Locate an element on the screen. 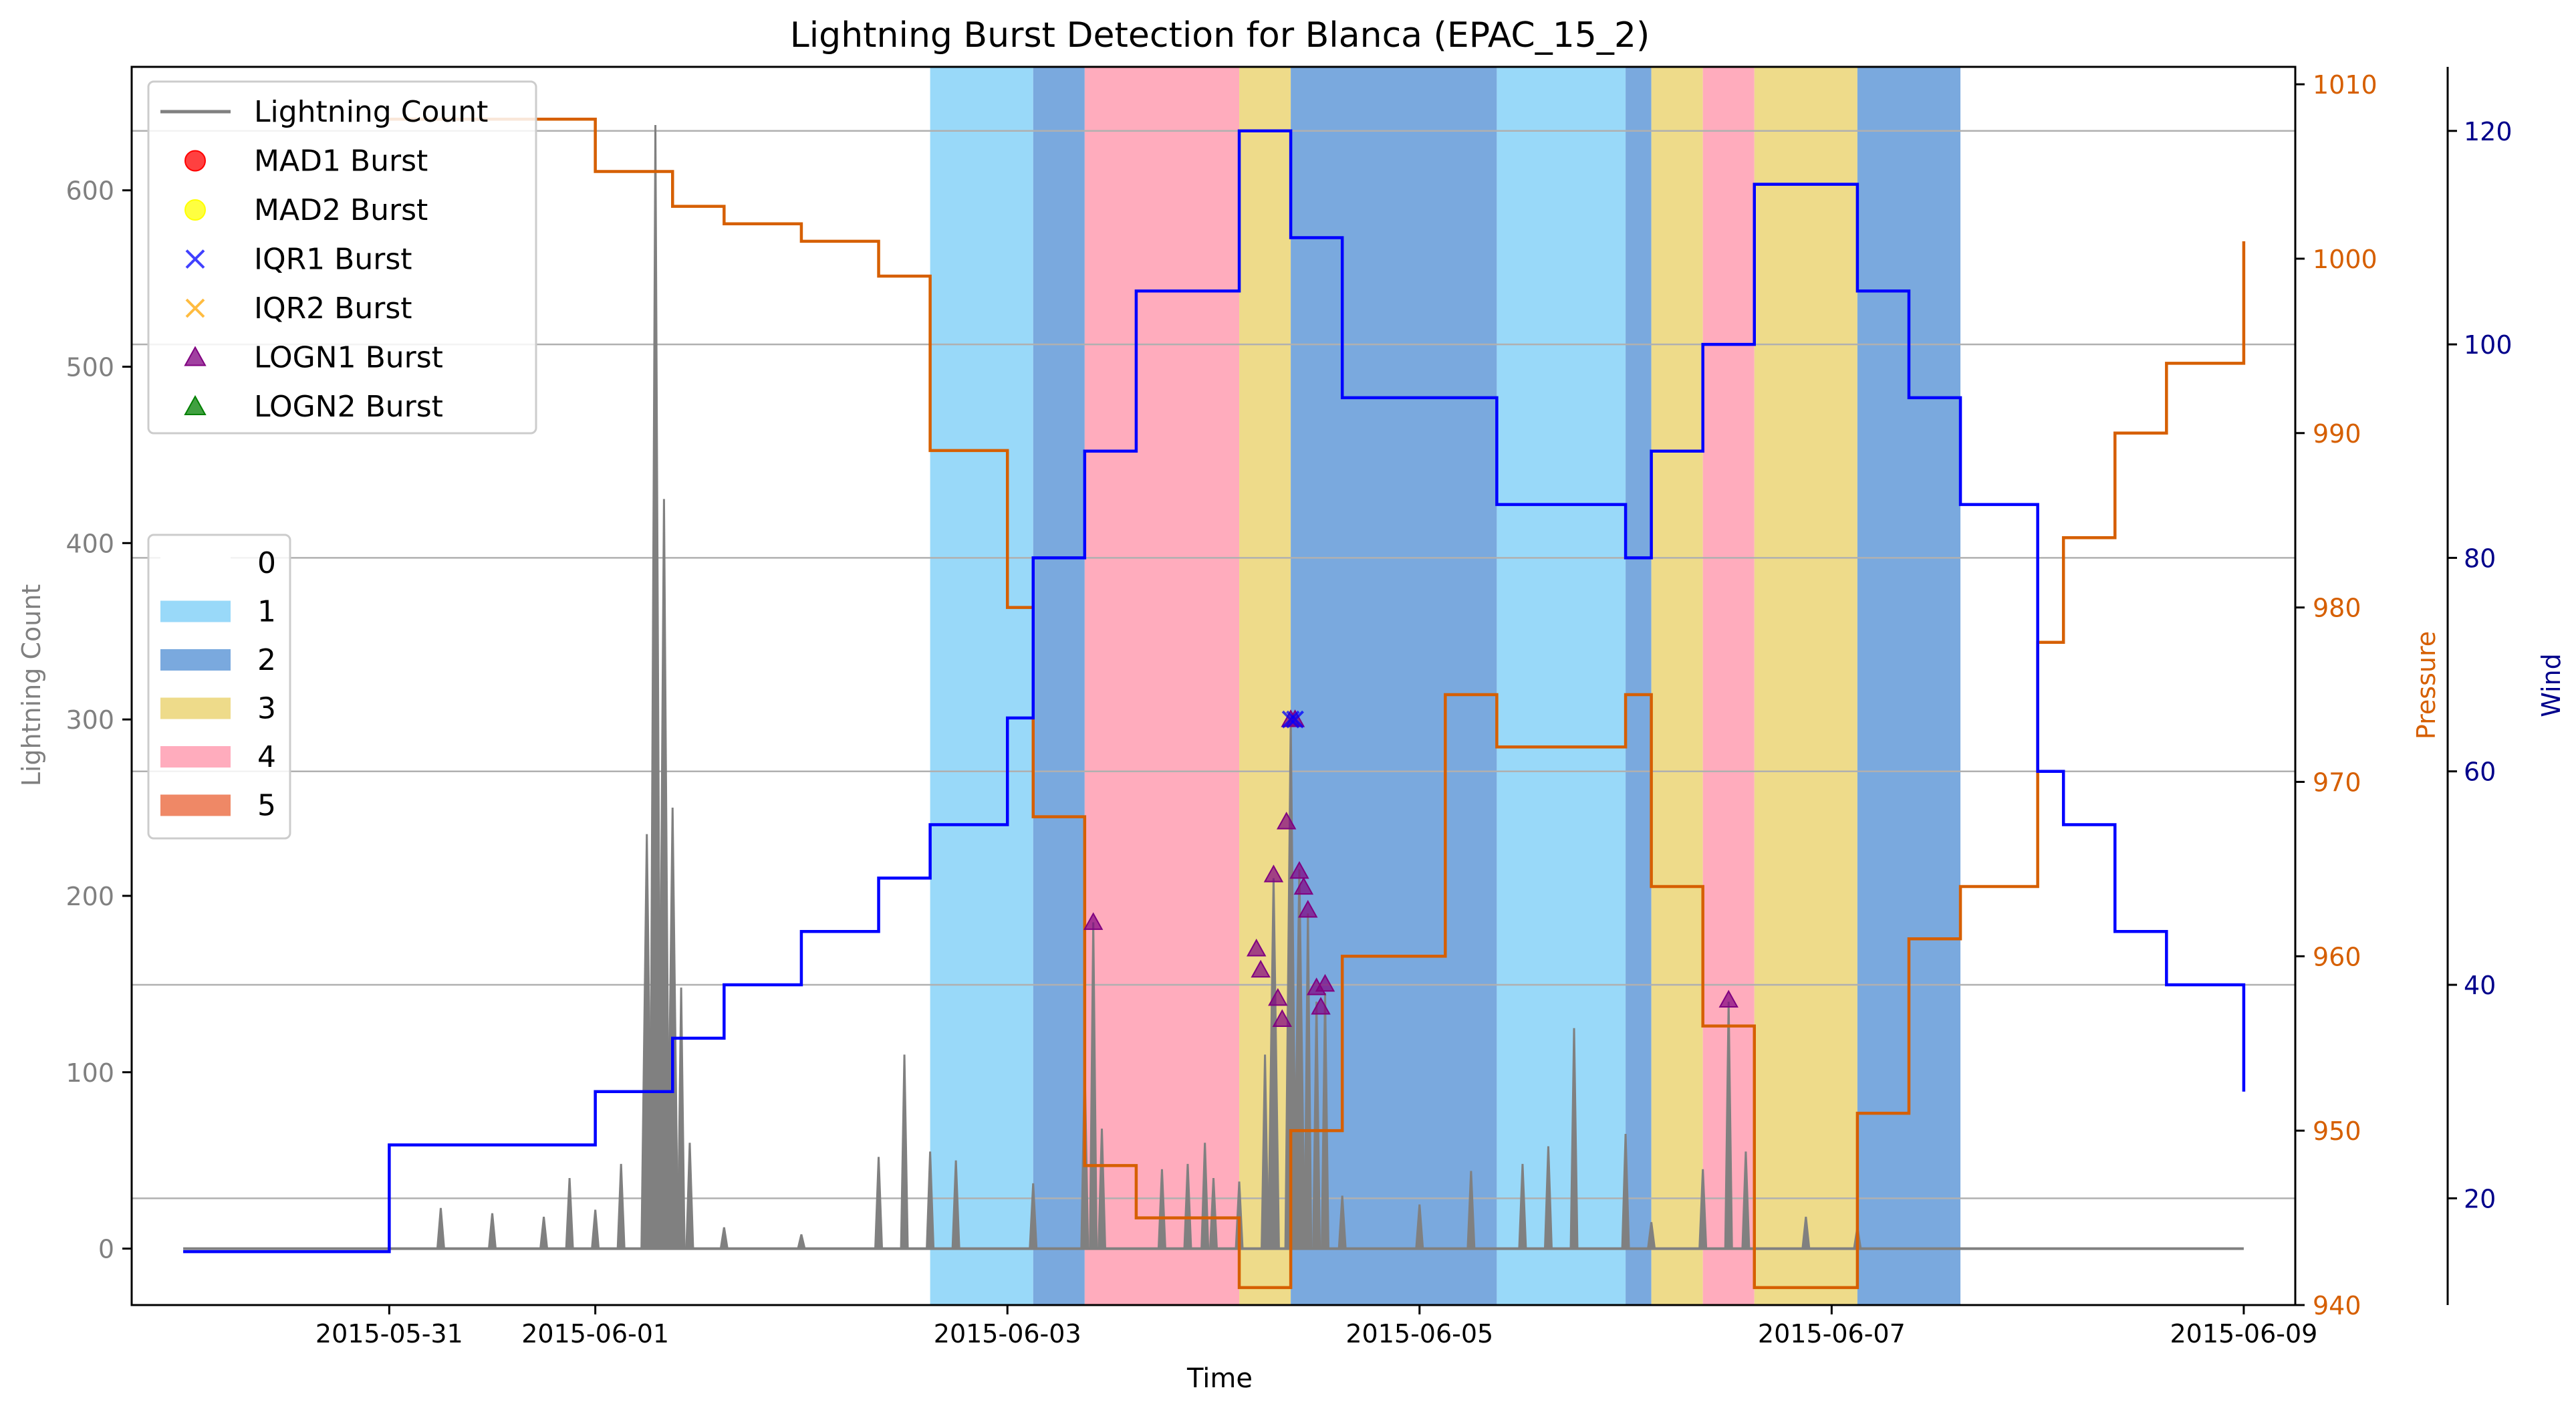 This screenshot has width=2576, height=1406. y-tick-label-pressure: 980 is located at coordinates (2337, 608).